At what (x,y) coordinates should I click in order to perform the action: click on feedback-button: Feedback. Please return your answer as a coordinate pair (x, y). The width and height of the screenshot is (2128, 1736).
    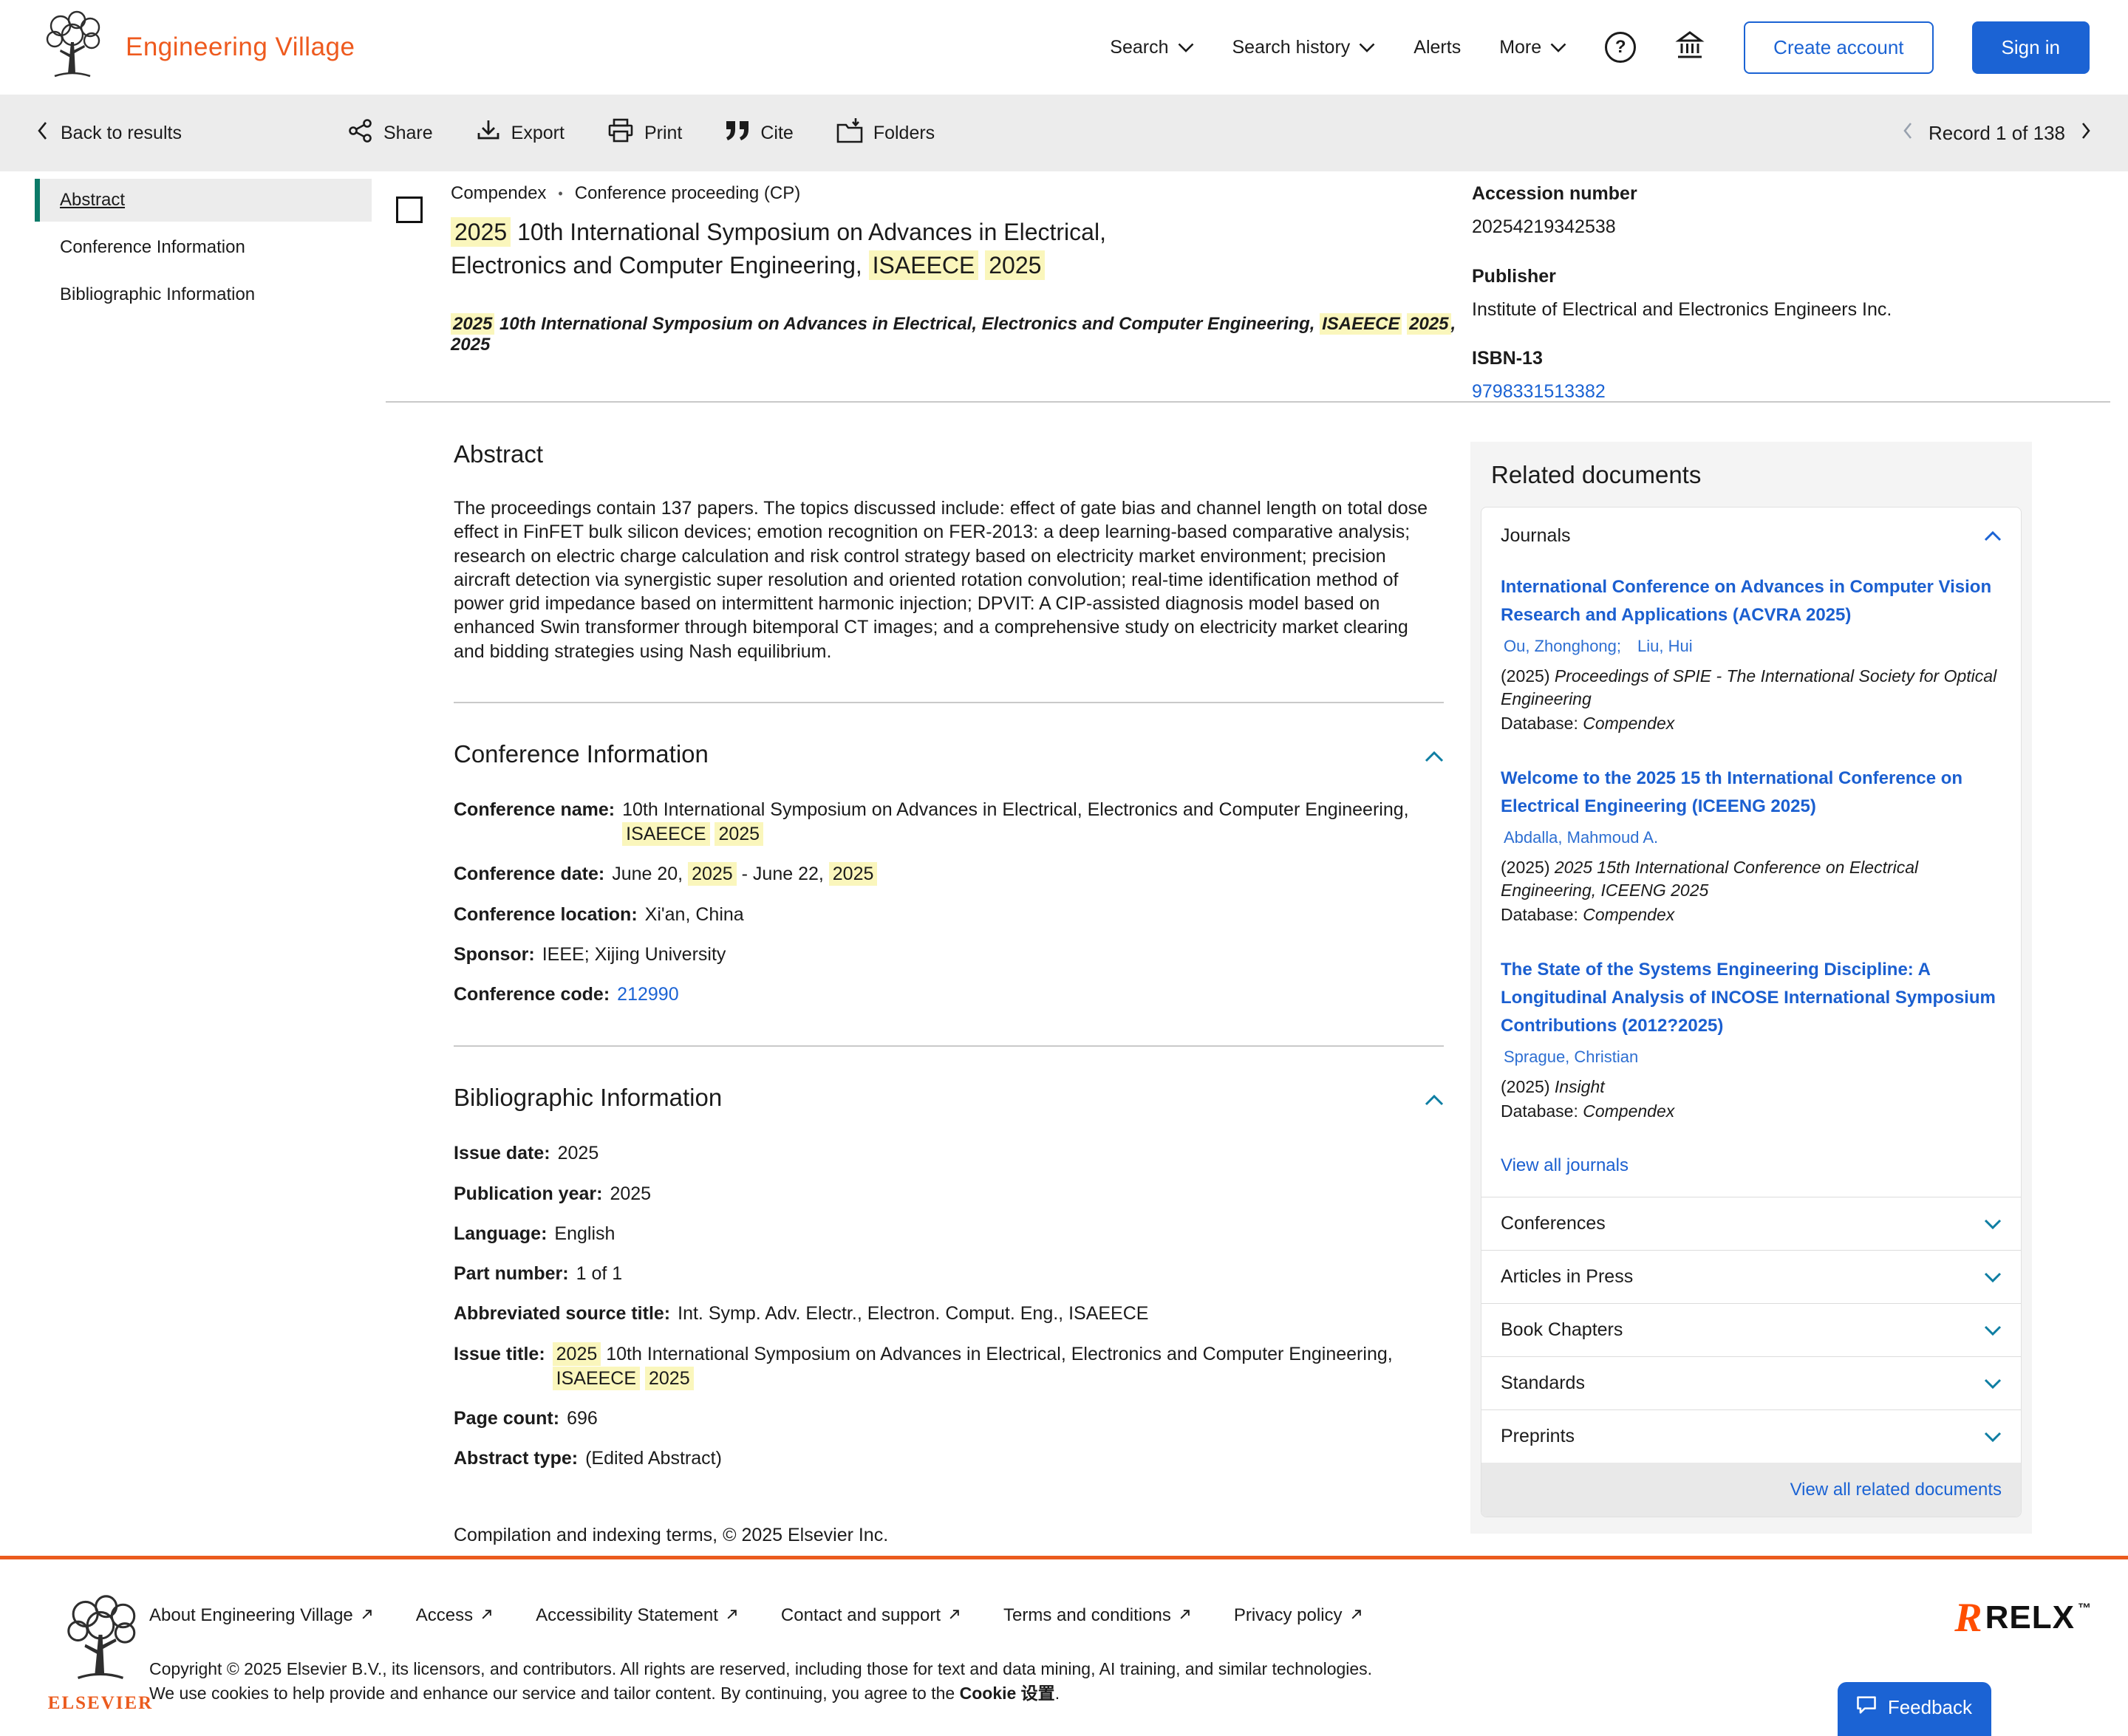
    Looking at the image, I should click on (1914, 1709).